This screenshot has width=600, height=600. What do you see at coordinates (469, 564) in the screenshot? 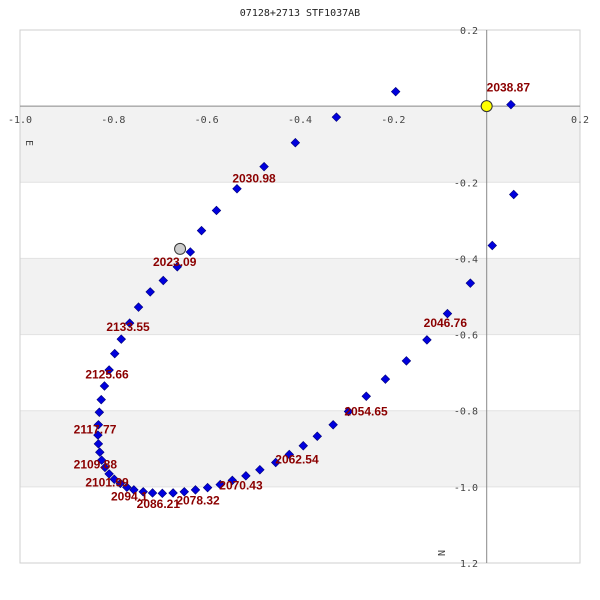
I see `y-tick-label: 1.2` at bounding box center [469, 564].